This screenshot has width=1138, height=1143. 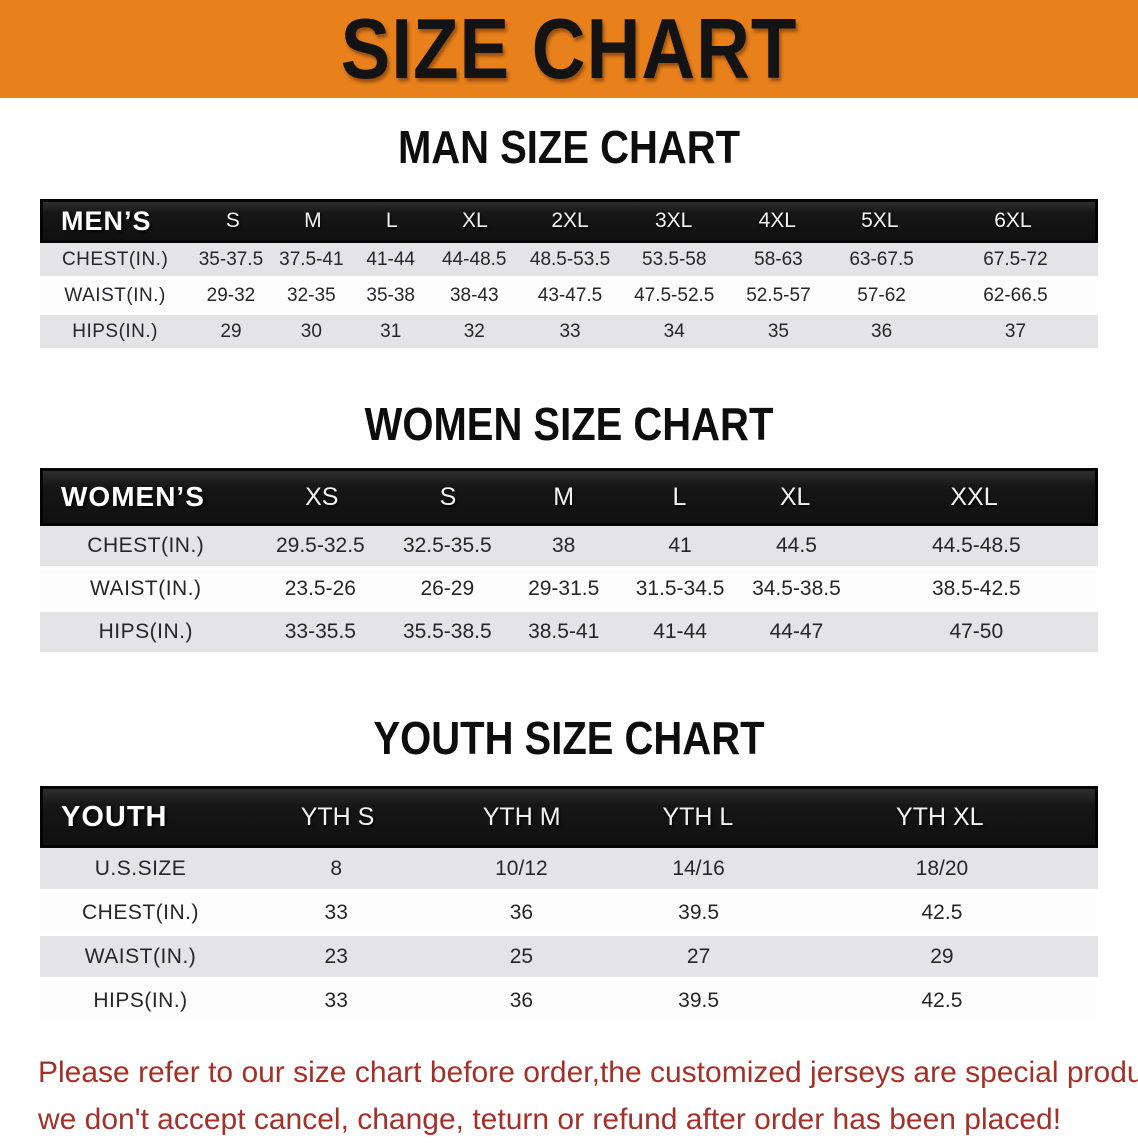 What do you see at coordinates (337, 817) in the screenshot?
I see `column-header: YTH S` at bounding box center [337, 817].